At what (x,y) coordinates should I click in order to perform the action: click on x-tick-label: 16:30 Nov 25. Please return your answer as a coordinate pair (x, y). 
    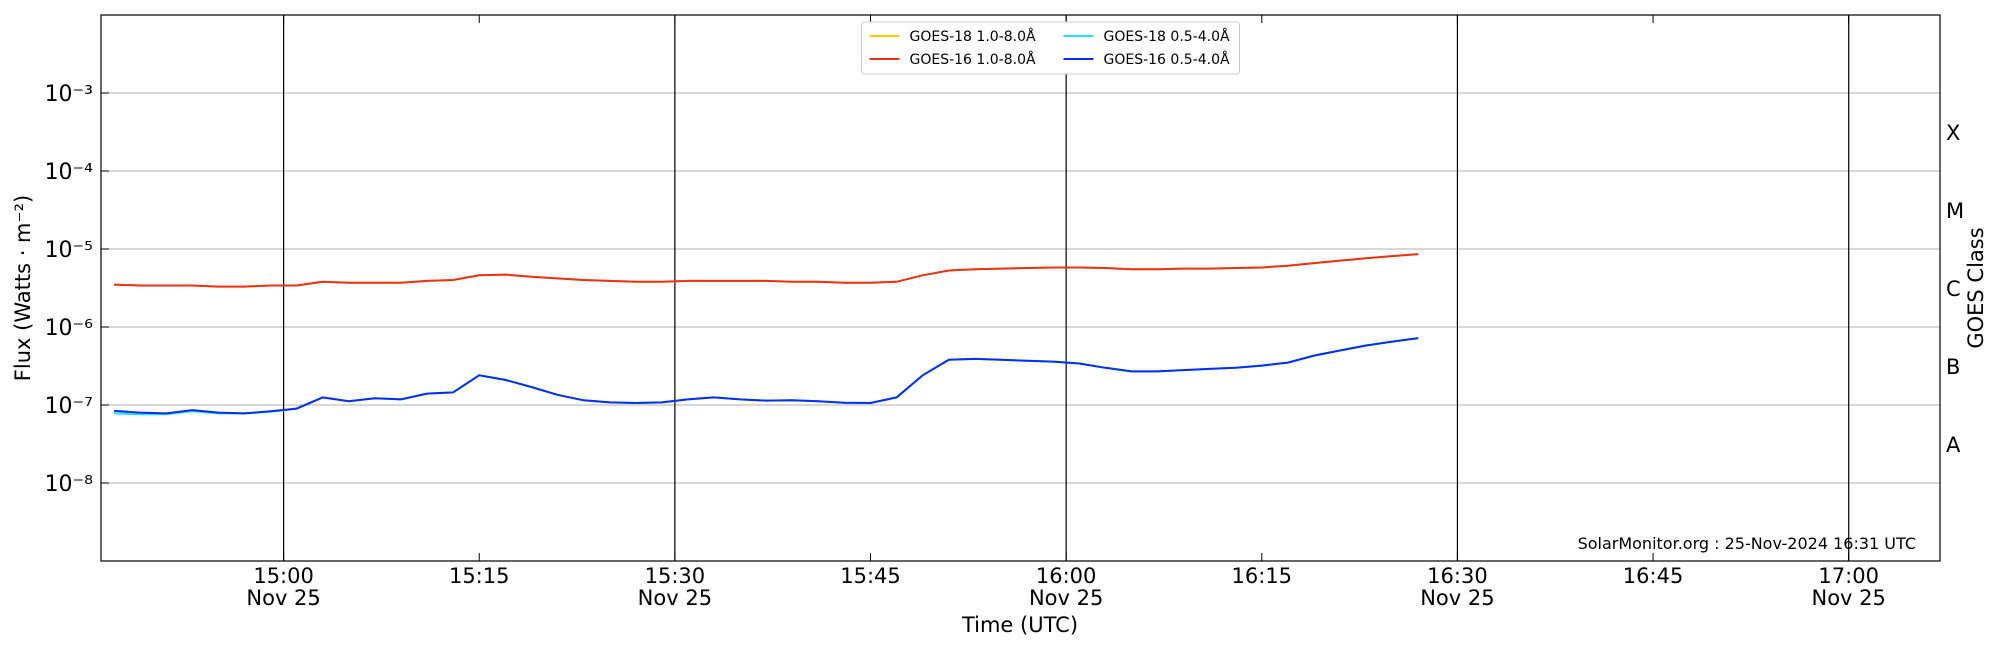
    Looking at the image, I should click on (1457, 587).